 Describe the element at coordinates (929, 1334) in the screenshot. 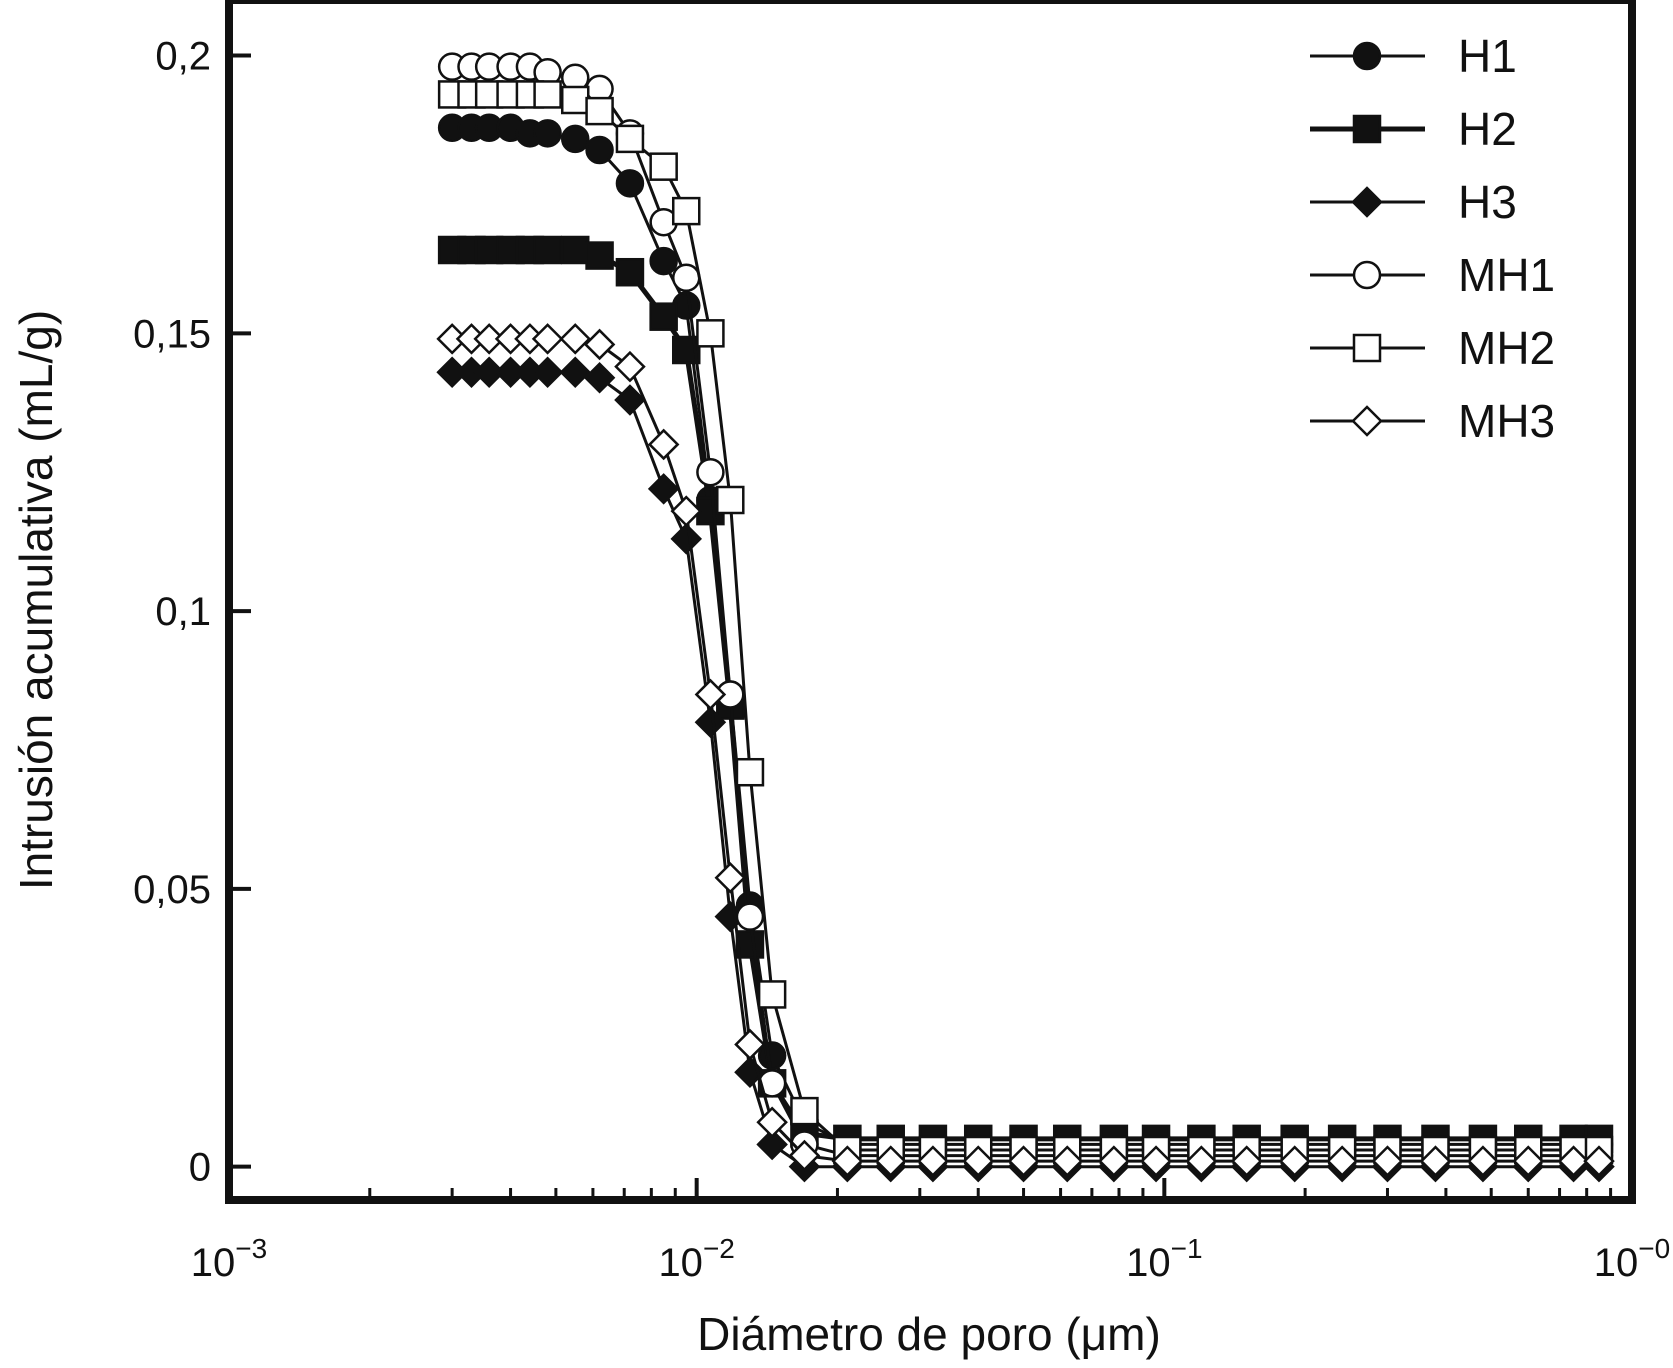

I see `x-axis-title: Diámetro de poro (μm)` at that location.